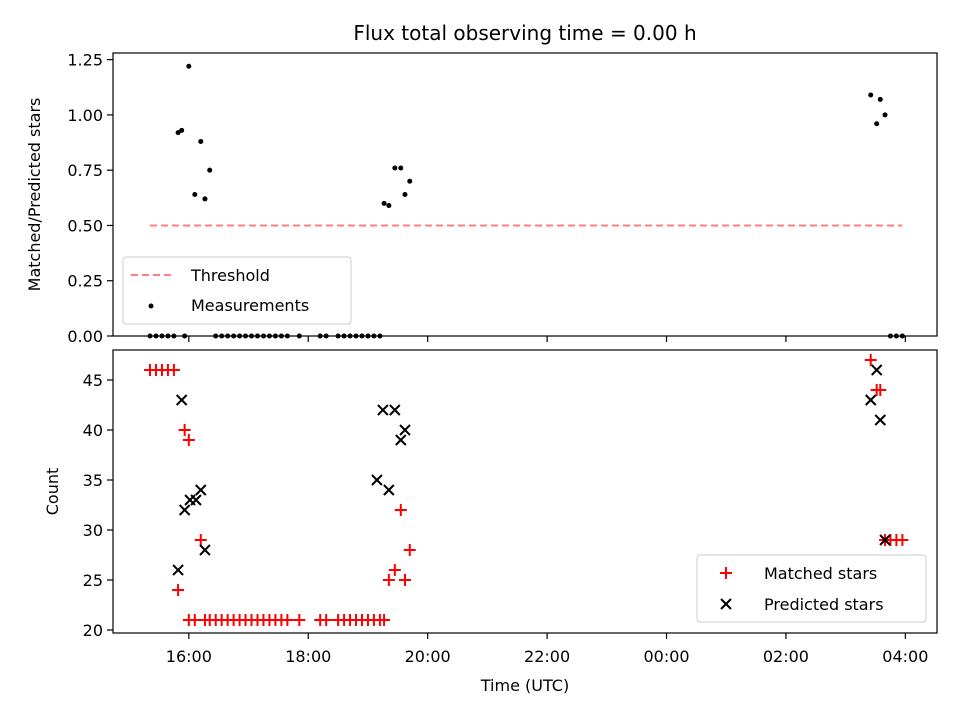 This screenshot has height=720, width=960. What do you see at coordinates (52, 492) in the screenshot?
I see `count-plot-y-axis-label: Count` at bounding box center [52, 492].